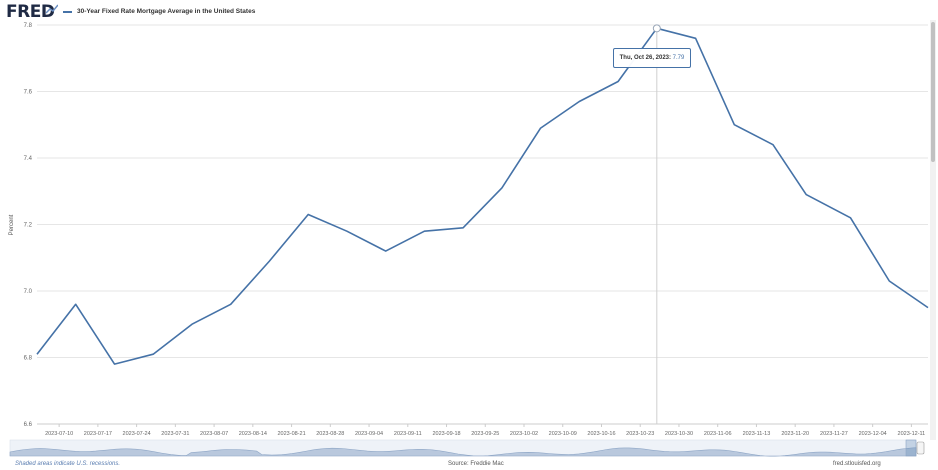  I want to click on y-tick-label: 7.0, so click(28, 292).